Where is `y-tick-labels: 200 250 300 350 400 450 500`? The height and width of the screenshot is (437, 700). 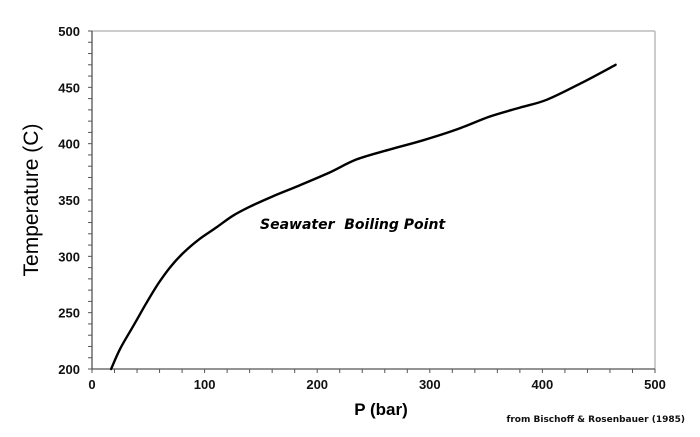
y-tick-labels: 200 250 300 350 400 450 500 is located at coordinates (69, 200).